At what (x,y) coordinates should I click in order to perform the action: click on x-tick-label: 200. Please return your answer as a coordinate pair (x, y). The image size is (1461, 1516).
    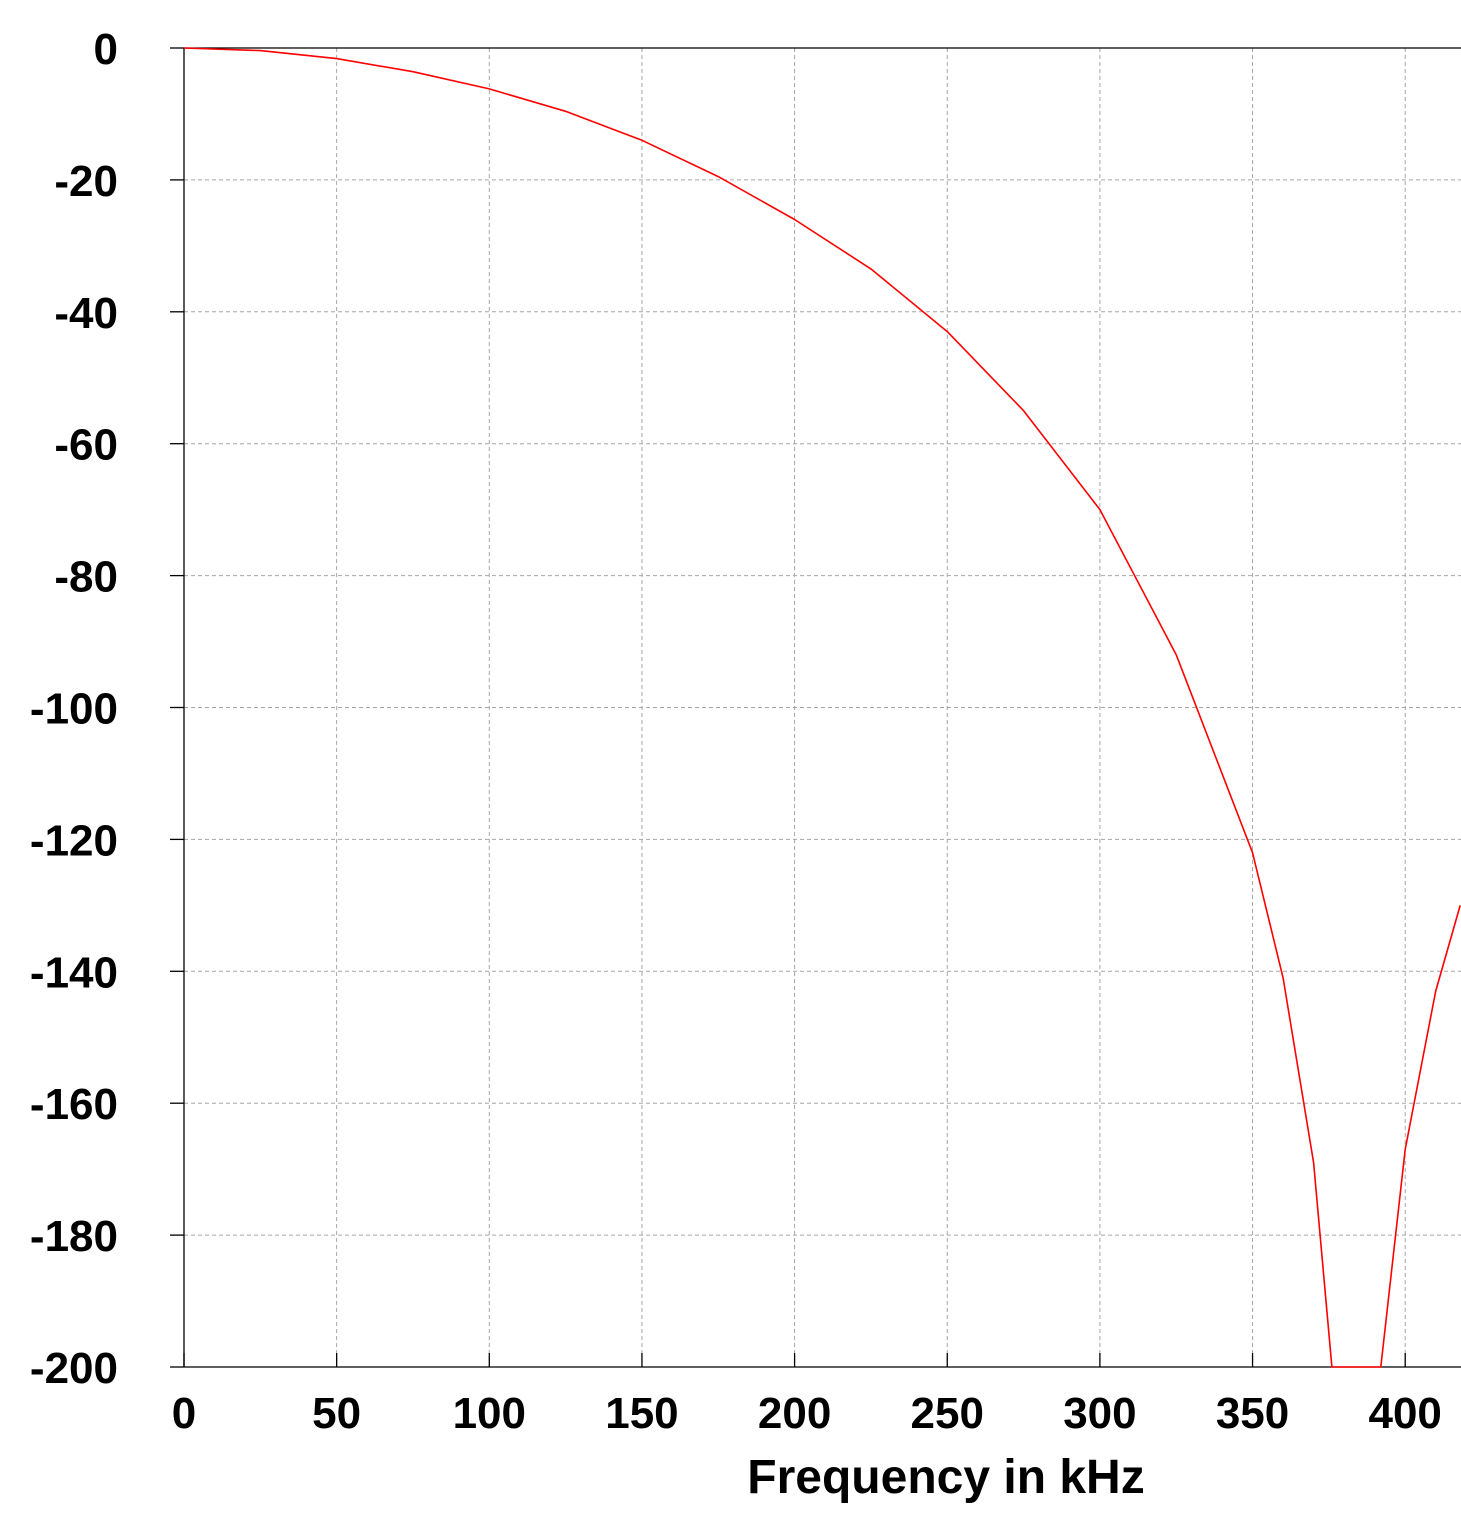
    Looking at the image, I should click on (794, 1413).